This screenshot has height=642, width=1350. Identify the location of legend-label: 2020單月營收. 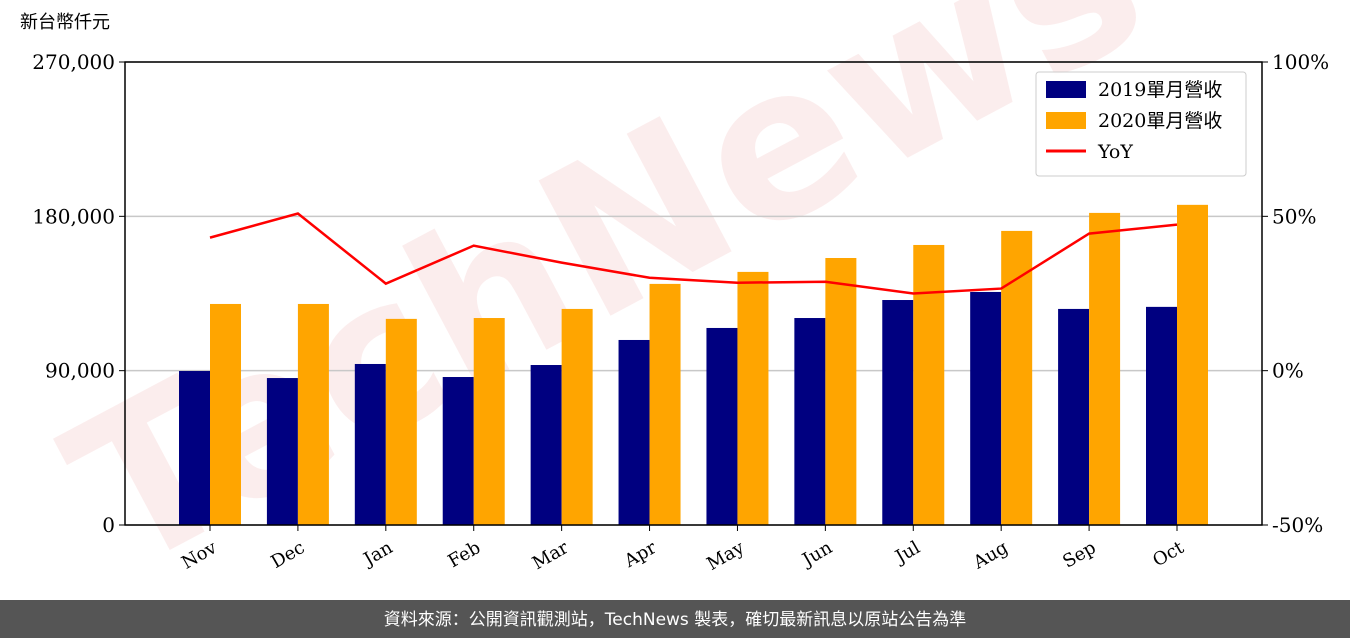
(1160, 121).